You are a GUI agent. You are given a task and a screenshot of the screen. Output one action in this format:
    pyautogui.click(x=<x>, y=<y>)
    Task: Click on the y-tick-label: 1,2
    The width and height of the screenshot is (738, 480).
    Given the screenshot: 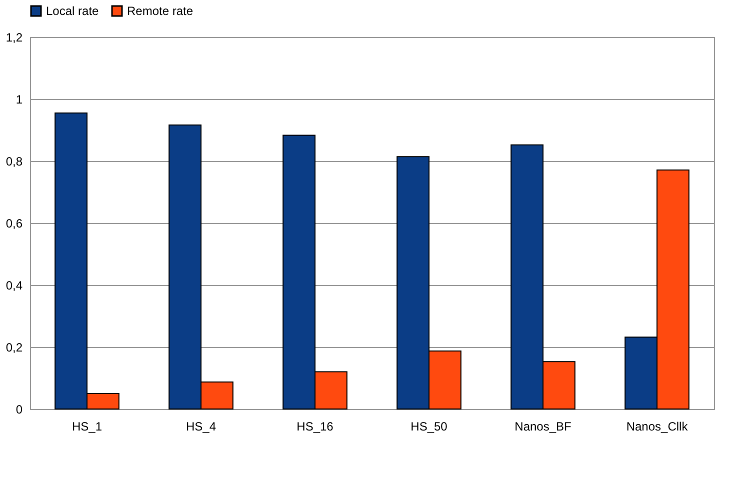 What is the action you would take?
    pyautogui.click(x=14, y=37)
    